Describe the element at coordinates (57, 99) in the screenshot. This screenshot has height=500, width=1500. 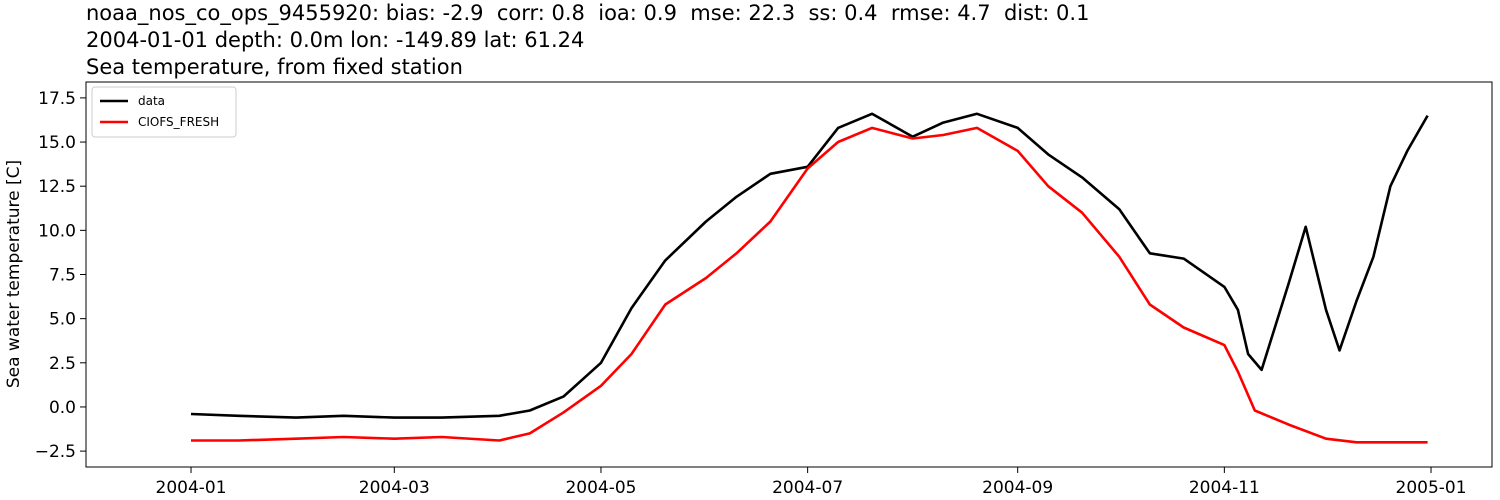
I see `y-tick-label: 17.5` at that location.